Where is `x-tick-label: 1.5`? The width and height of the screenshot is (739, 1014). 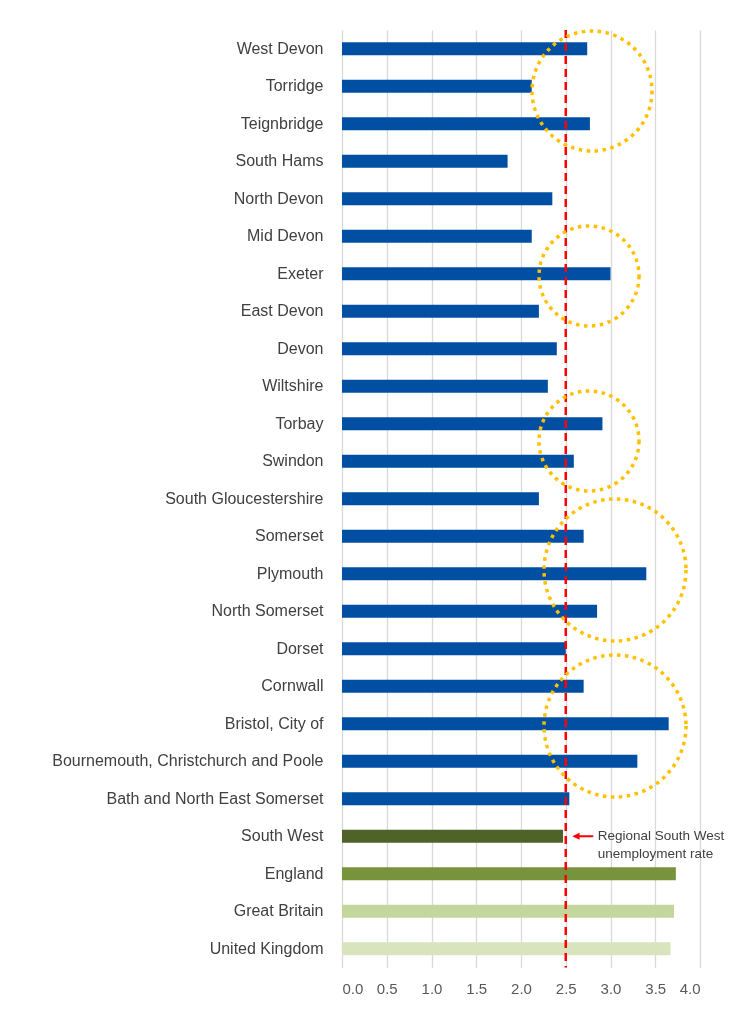 x-tick-label: 1.5 is located at coordinates (477, 988).